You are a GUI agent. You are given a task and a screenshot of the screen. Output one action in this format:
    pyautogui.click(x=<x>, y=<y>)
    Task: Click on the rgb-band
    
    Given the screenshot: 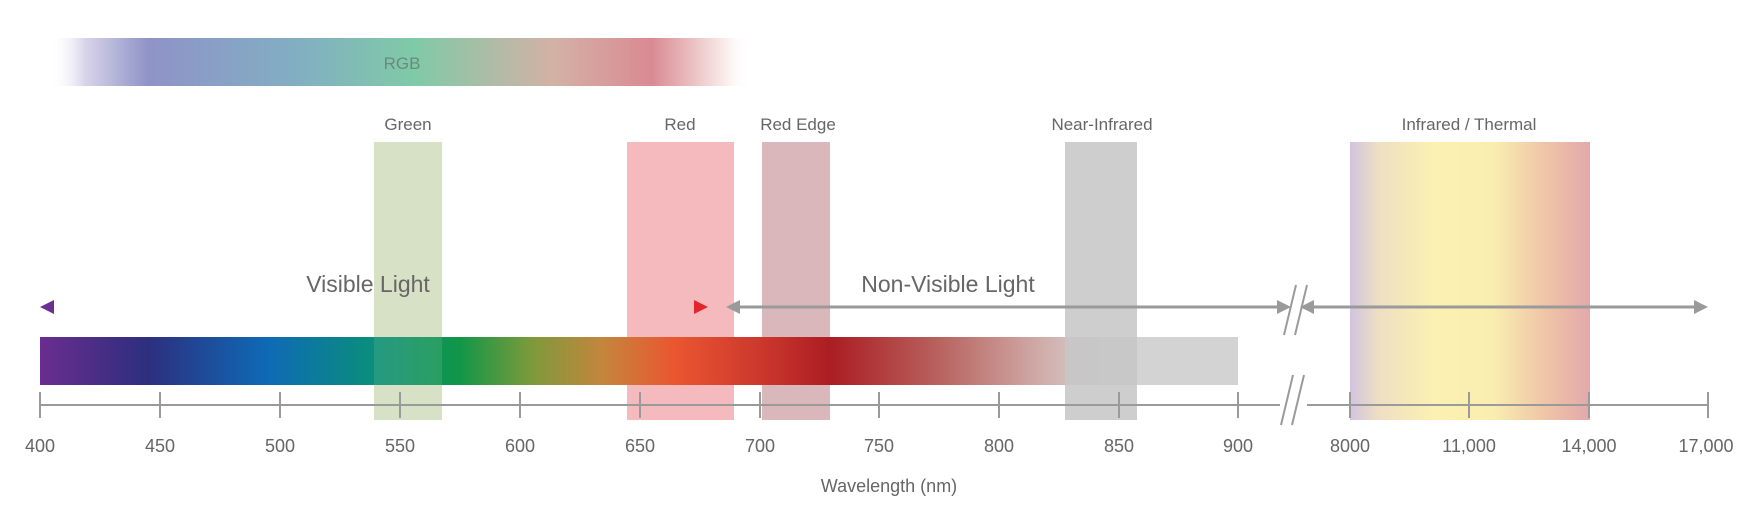 What is the action you would take?
    pyautogui.click(x=400, y=62)
    